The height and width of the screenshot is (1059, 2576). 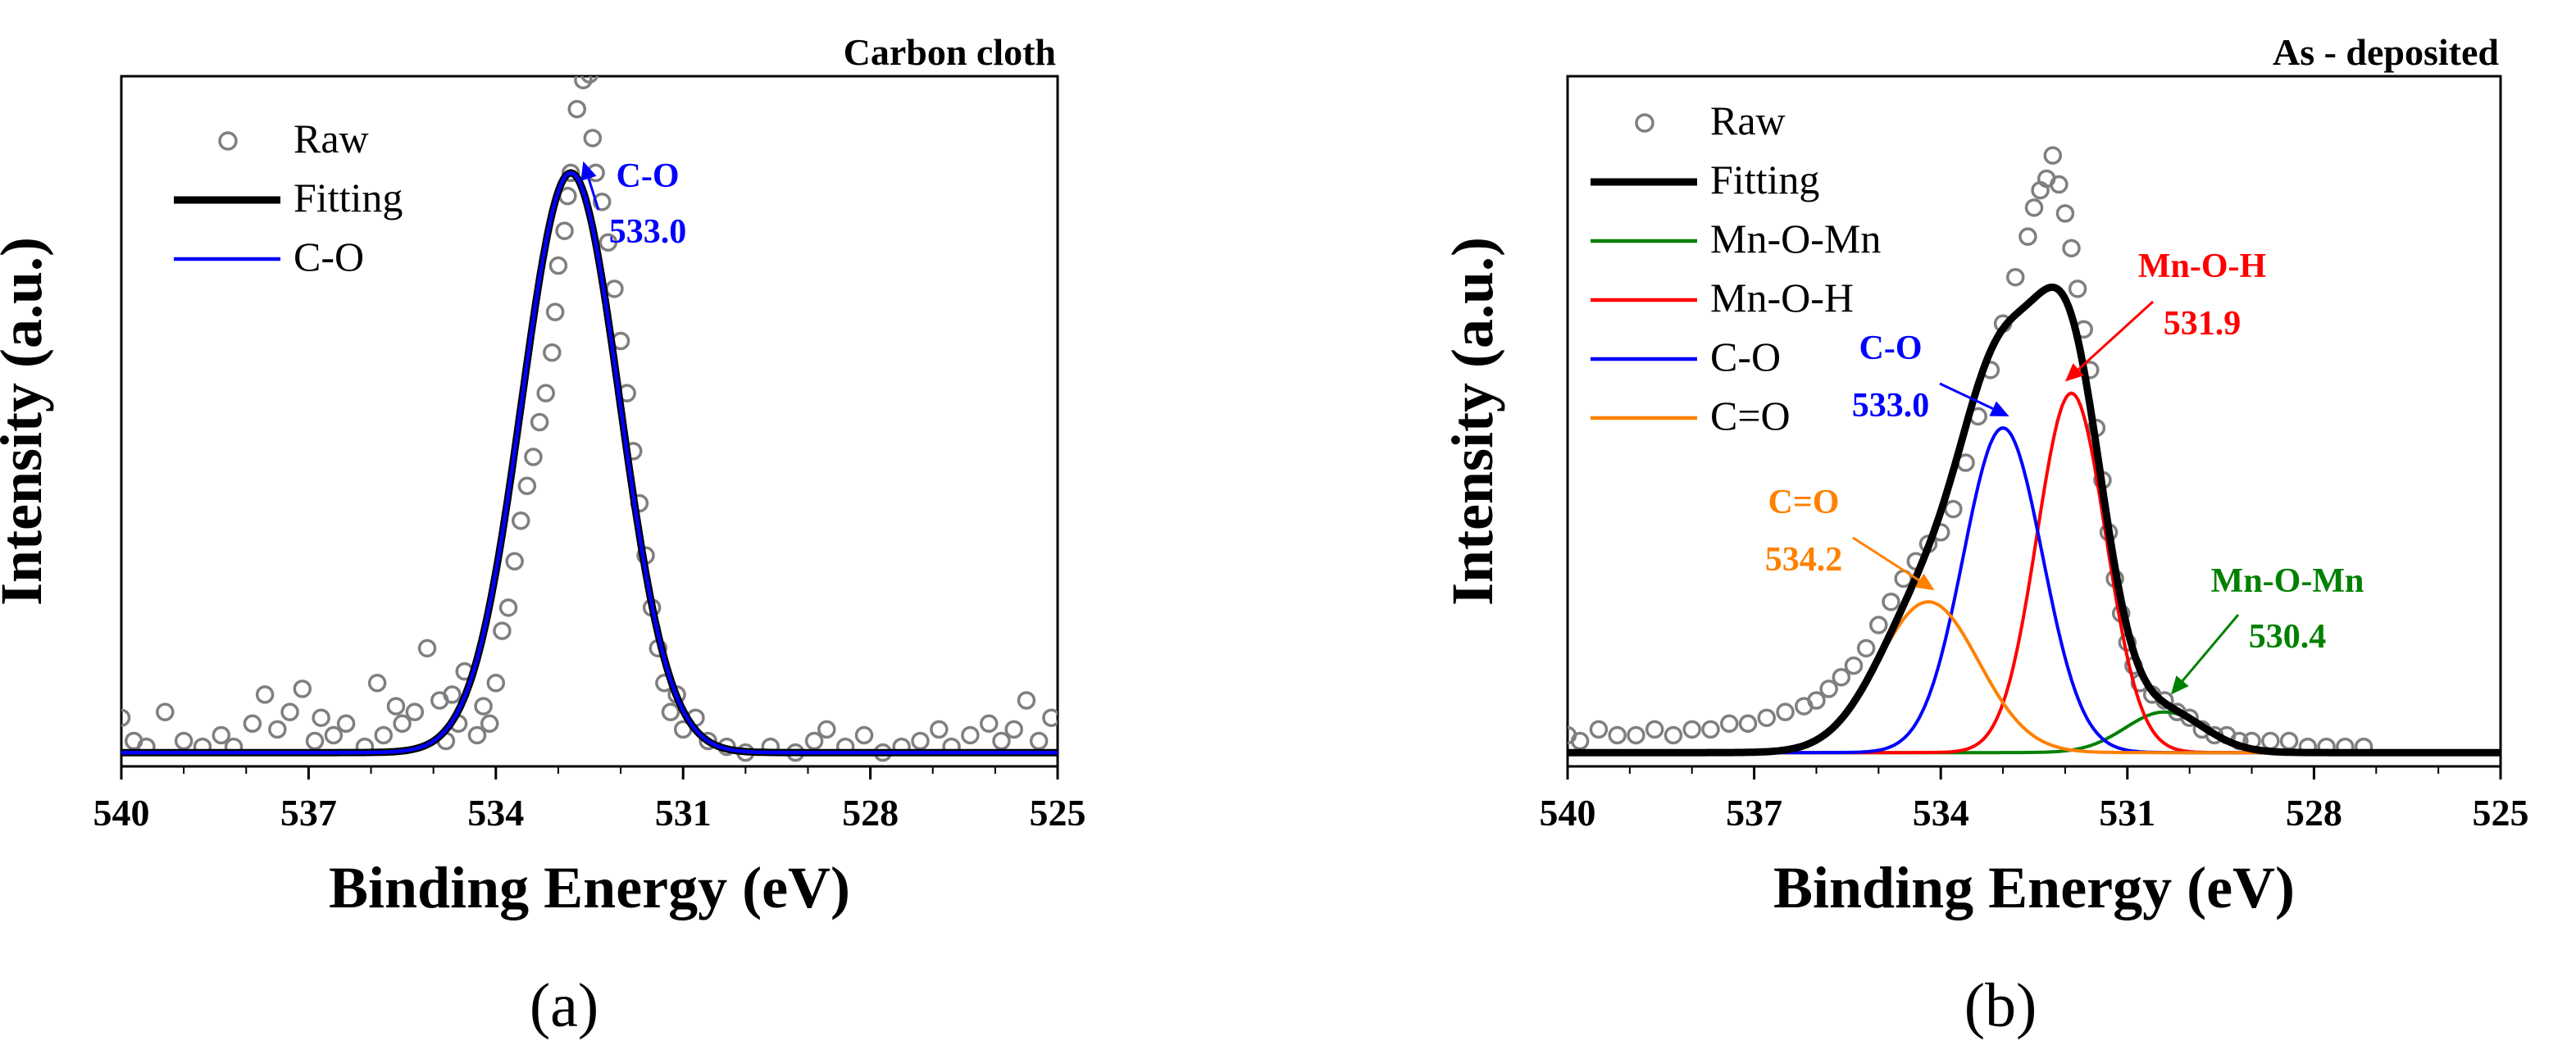 I want to click on legend-label: Raw, so click(x=331, y=138).